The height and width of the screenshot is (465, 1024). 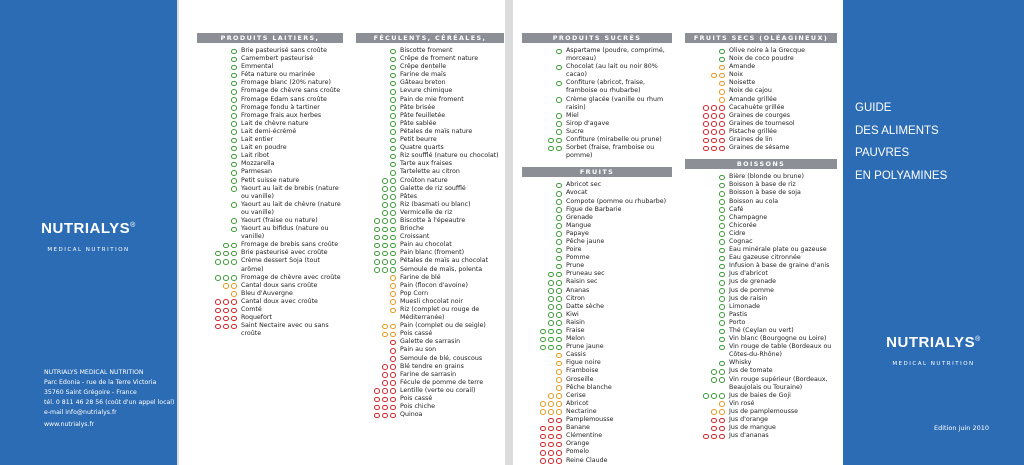 What do you see at coordinates (430, 156) in the screenshot?
I see `food-item: Riz soufflé (nature ou chocolat)` at bounding box center [430, 156].